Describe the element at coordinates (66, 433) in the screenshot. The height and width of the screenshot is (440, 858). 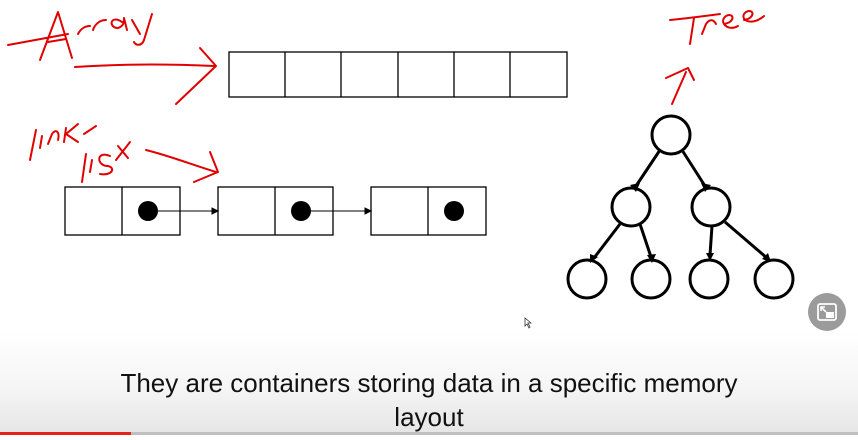
I see `video-progress-fill` at that location.